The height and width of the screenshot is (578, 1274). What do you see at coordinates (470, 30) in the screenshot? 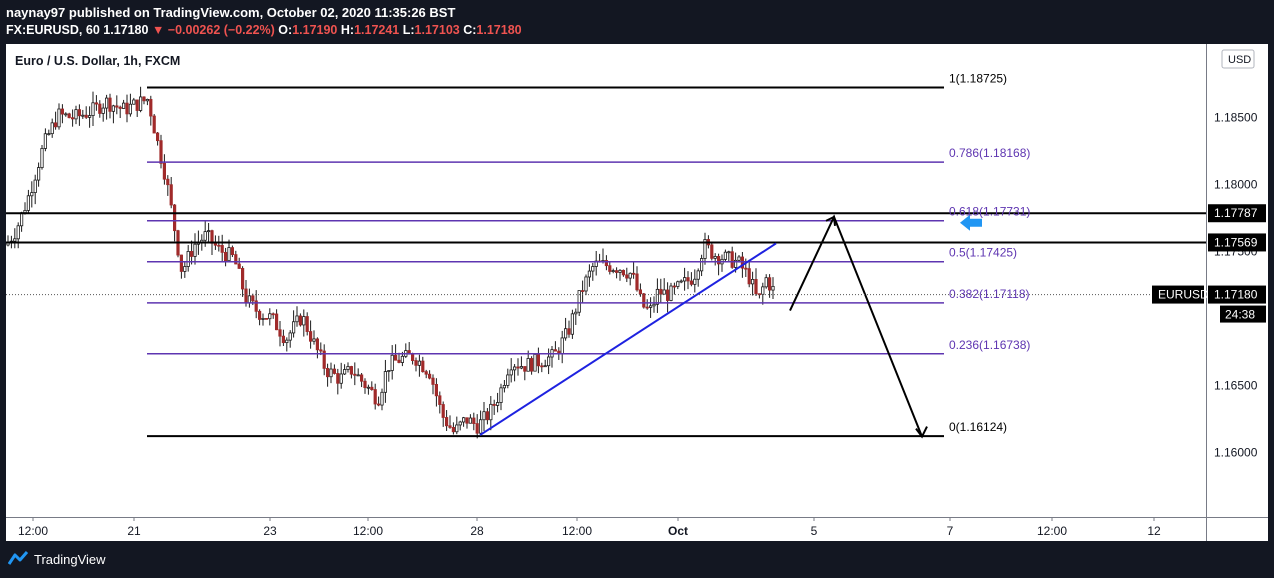
I see `close-label: C:` at bounding box center [470, 30].